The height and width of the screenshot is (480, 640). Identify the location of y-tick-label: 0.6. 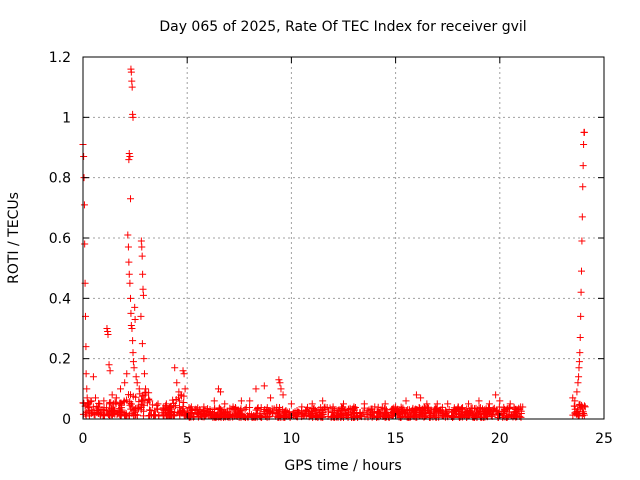
(60, 239).